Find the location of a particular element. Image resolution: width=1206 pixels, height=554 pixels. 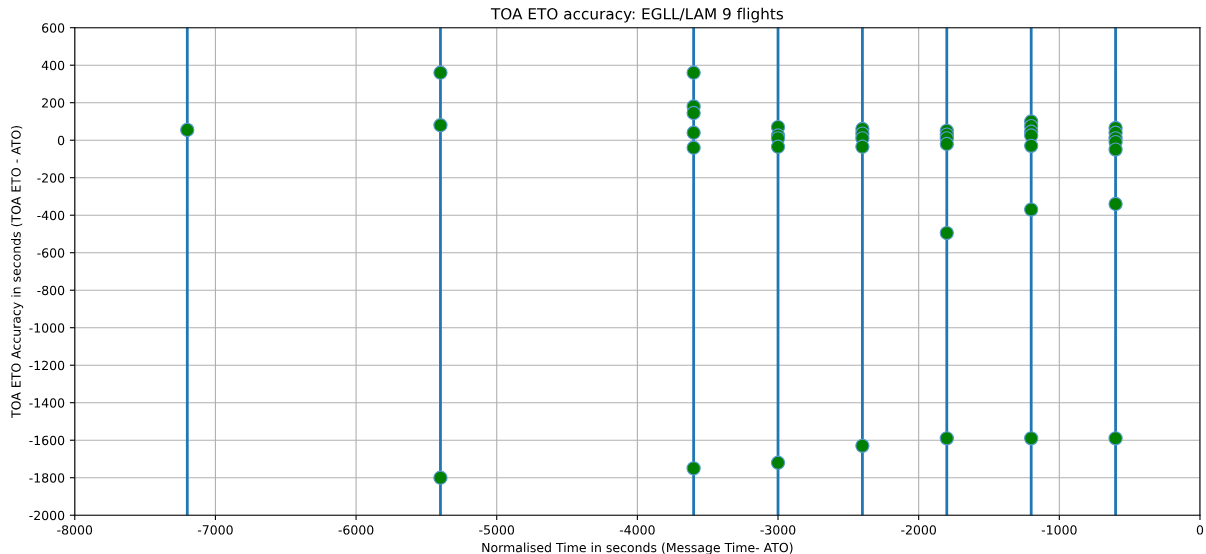

y-tick-label: 200 is located at coordinates (53, 103).